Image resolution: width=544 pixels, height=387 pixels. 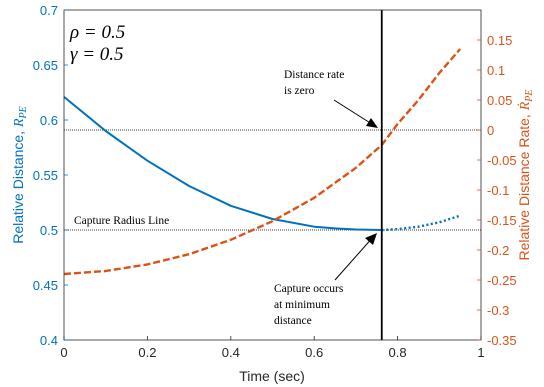 I want to click on annotation-capture-line1: Capture occurs, so click(x=309, y=289).